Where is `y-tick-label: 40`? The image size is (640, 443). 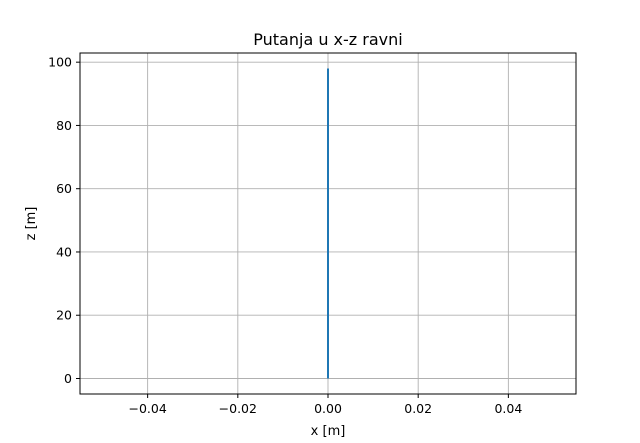 y-tick-label: 40 is located at coordinates (64, 251).